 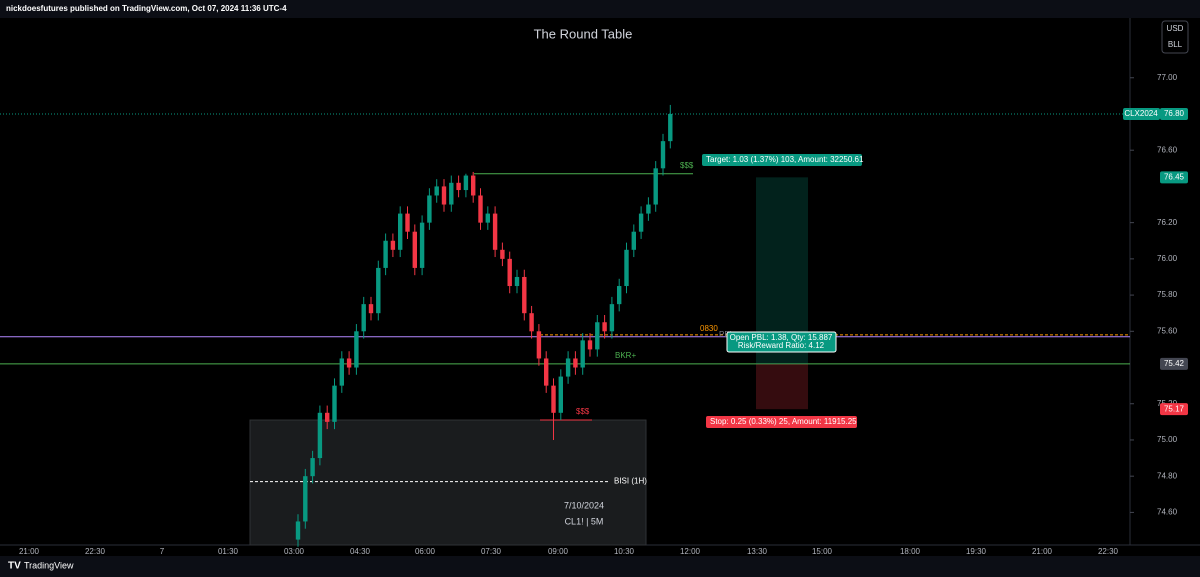 What do you see at coordinates (782, 386) in the screenshot?
I see `stop-zone` at bounding box center [782, 386].